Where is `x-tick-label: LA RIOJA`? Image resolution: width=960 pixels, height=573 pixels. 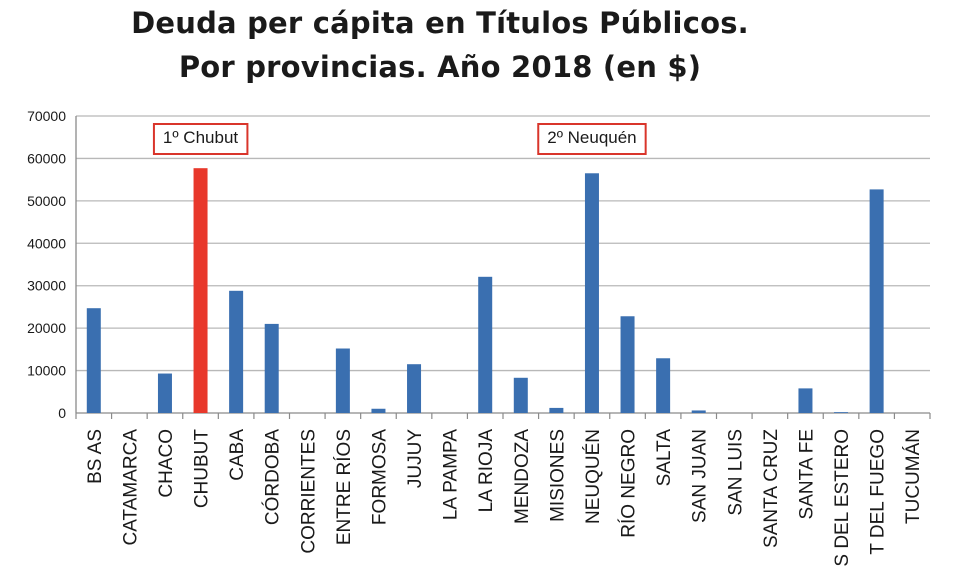
x-tick-label: LA RIOJA is located at coordinates (486, 471).